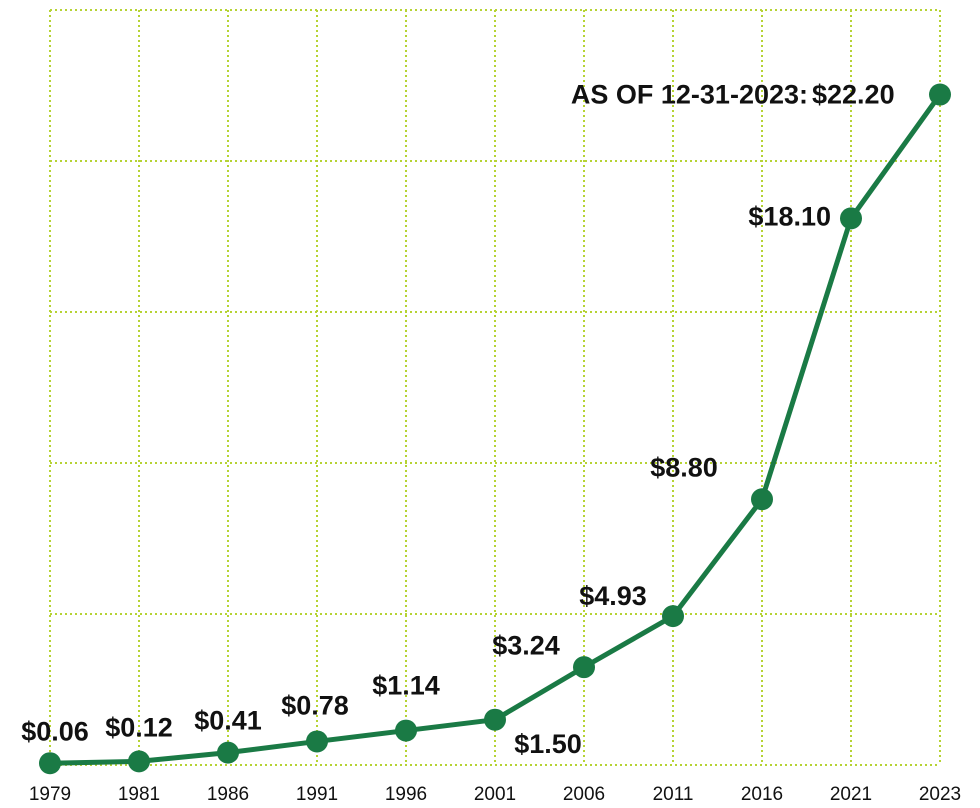 The width and height of the screenshot is (980, 808). Describe the element at coordinates (673, 794) in the screenshot. I see `x-tick-label: 2011` at that location.